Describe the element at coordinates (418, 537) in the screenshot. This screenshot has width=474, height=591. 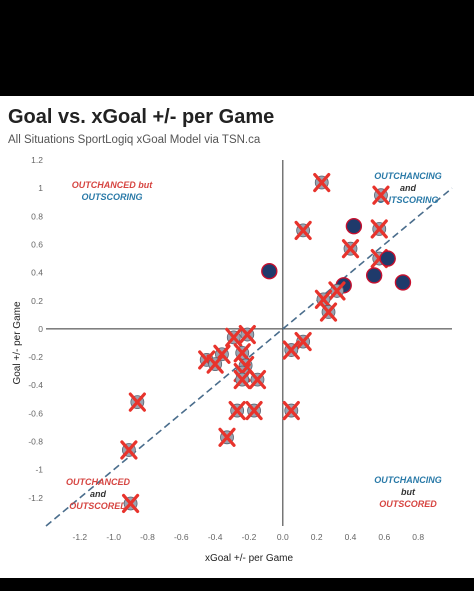
I see `x-tick-label: 0.8` at that location.